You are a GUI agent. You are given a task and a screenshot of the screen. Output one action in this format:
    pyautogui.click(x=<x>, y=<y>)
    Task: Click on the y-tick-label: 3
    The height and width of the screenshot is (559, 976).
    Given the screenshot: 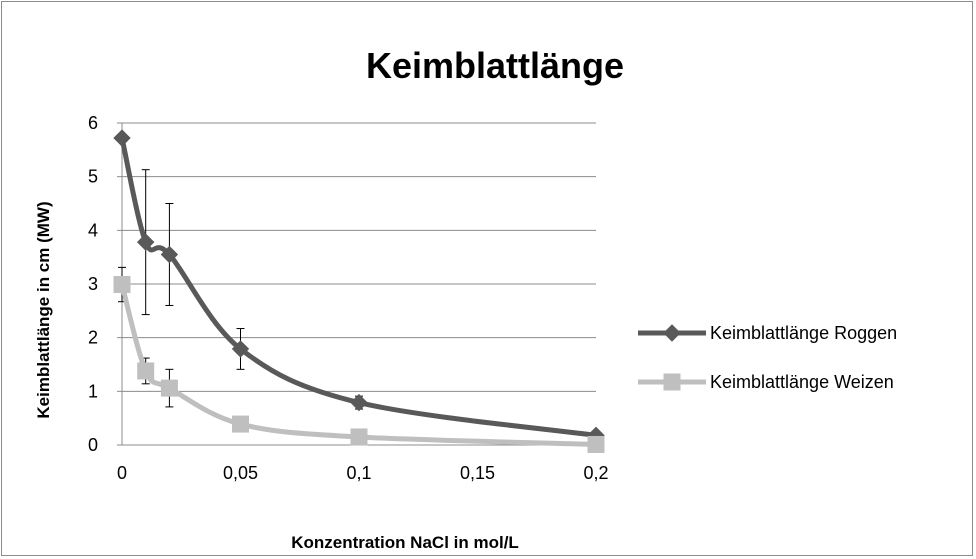 What is the action you would take?
    pyautogui.click(x=93, y=284)
    